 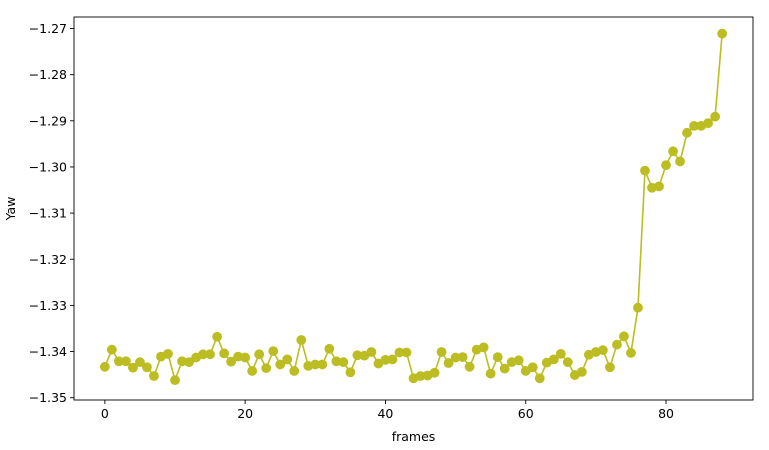 I want to click on y-tick-label: −1.27, so click(x=48, y=28).